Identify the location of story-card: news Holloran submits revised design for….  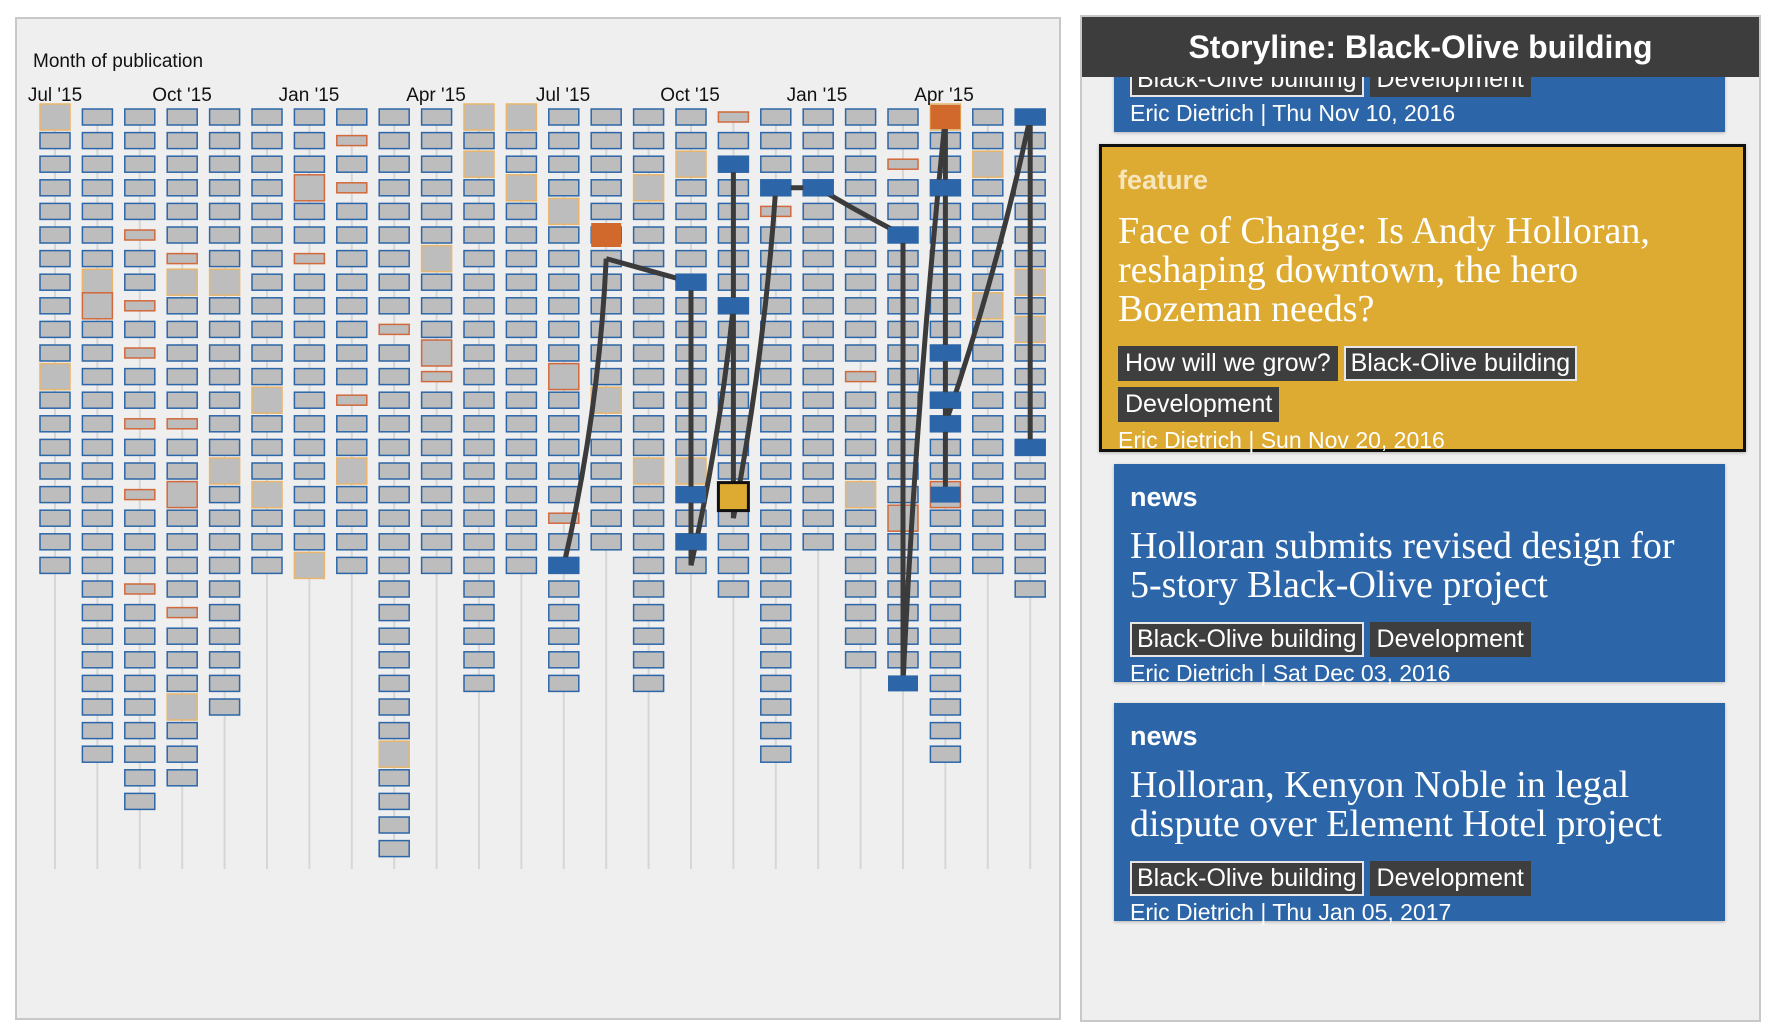
(1419, 575).